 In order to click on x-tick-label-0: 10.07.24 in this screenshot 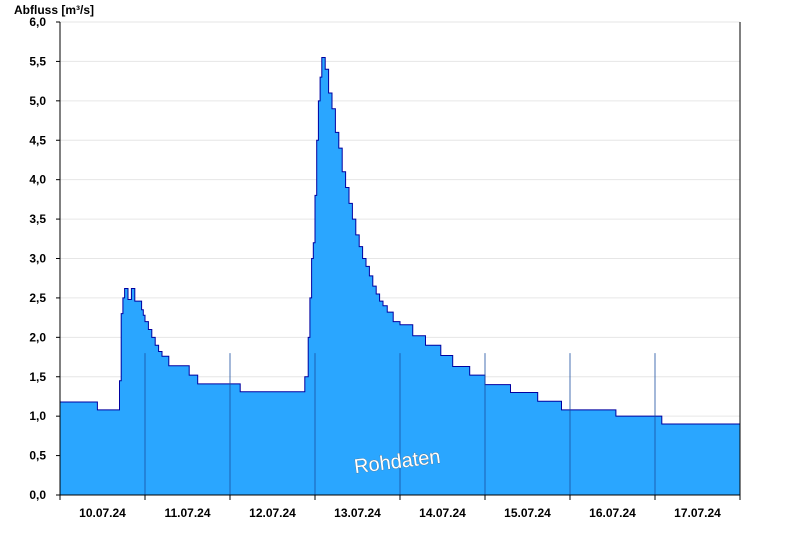, I will do `click(102, 513)`.